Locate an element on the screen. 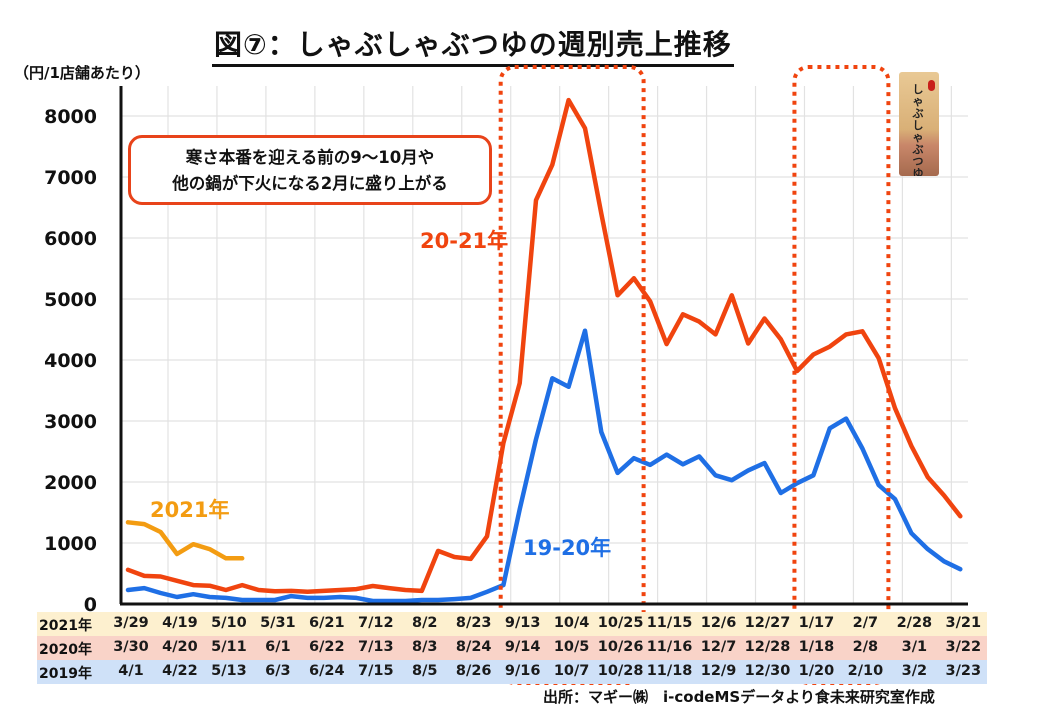 The width and height of the screenshot is (1040, 720). date-label: 9/14 is located at coordinates (522, 647).